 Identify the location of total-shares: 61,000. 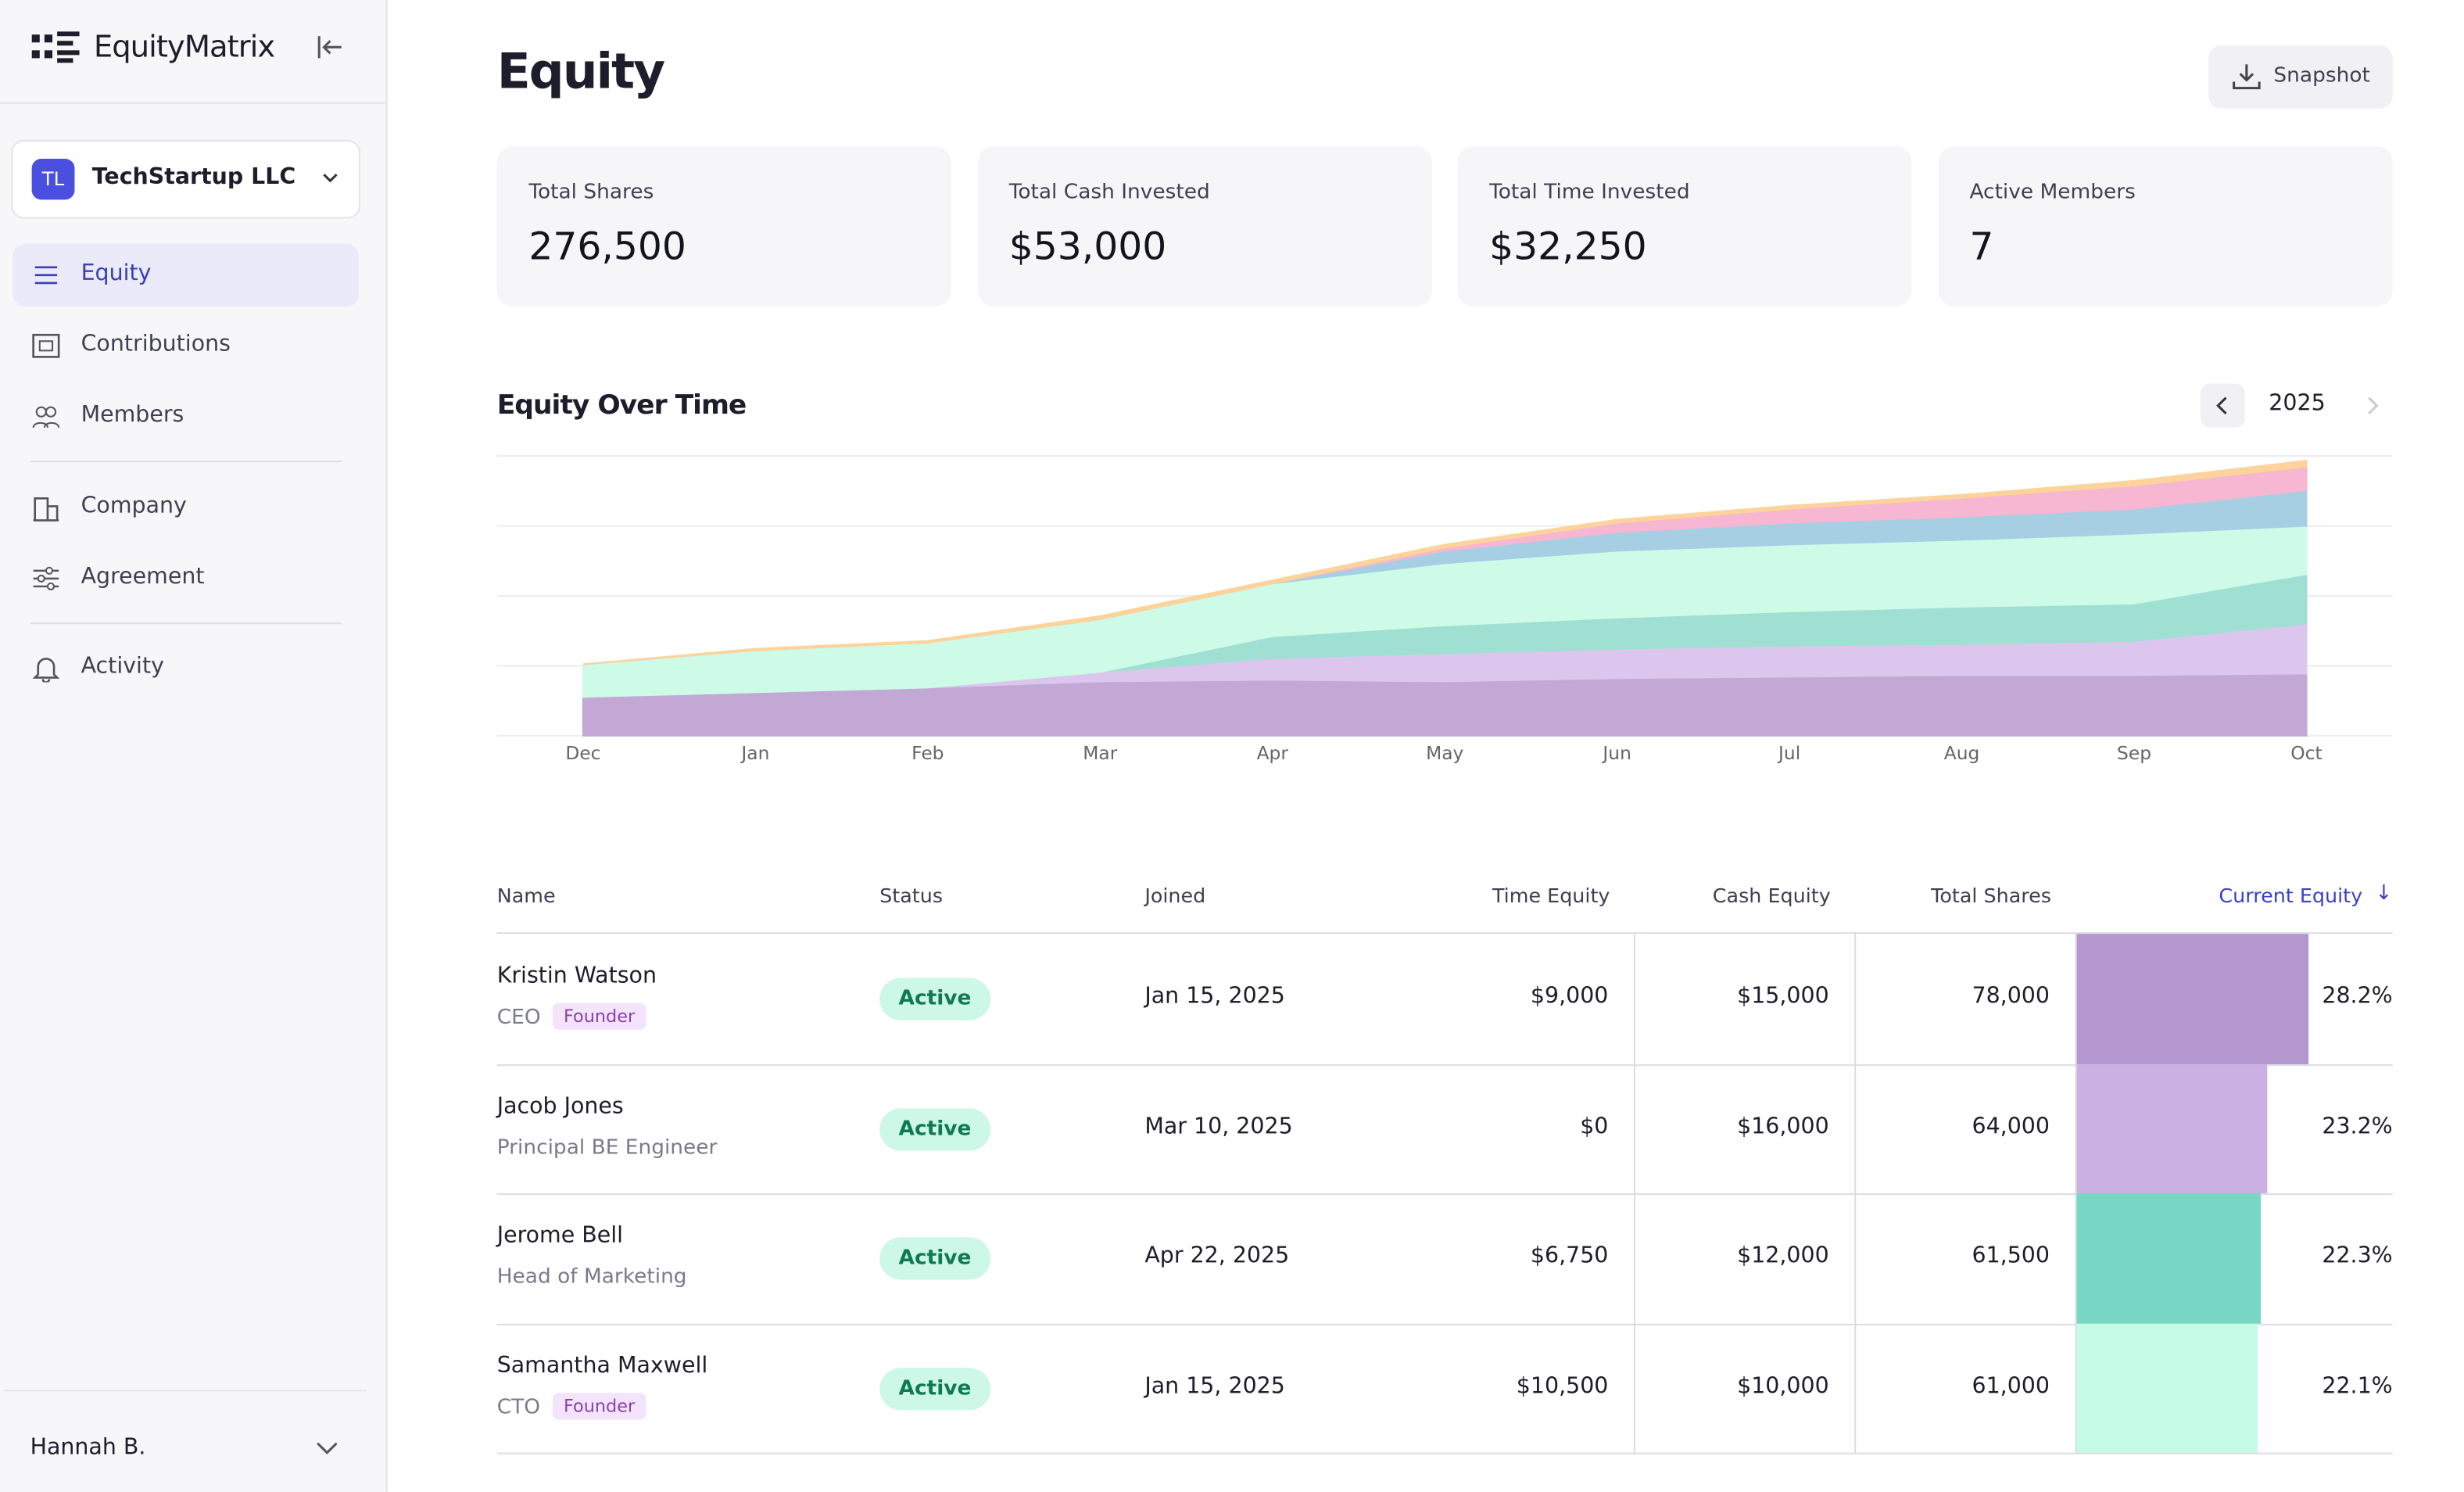
(2011, 1386).